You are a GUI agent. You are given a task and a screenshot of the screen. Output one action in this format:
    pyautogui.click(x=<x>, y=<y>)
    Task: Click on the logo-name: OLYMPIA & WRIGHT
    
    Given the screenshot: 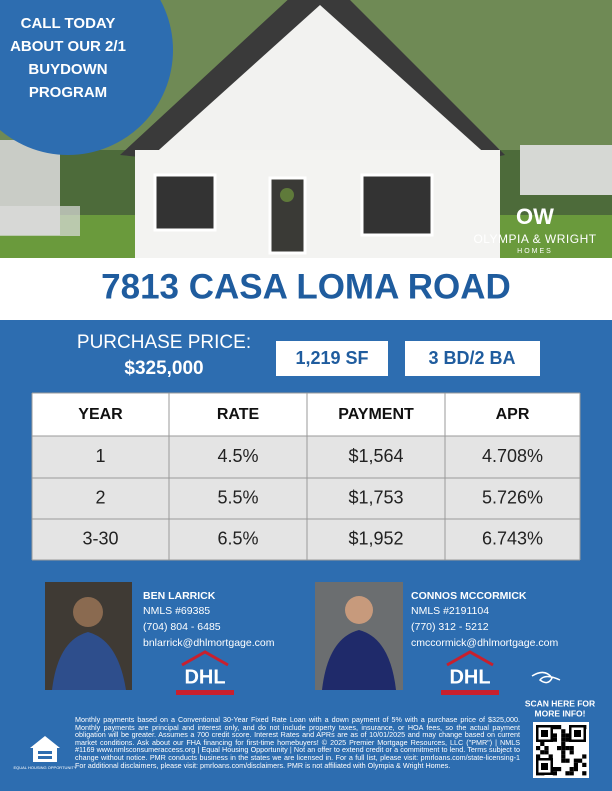 What is the action you would take?
    pyautogui.click(x=534, y=239)
    